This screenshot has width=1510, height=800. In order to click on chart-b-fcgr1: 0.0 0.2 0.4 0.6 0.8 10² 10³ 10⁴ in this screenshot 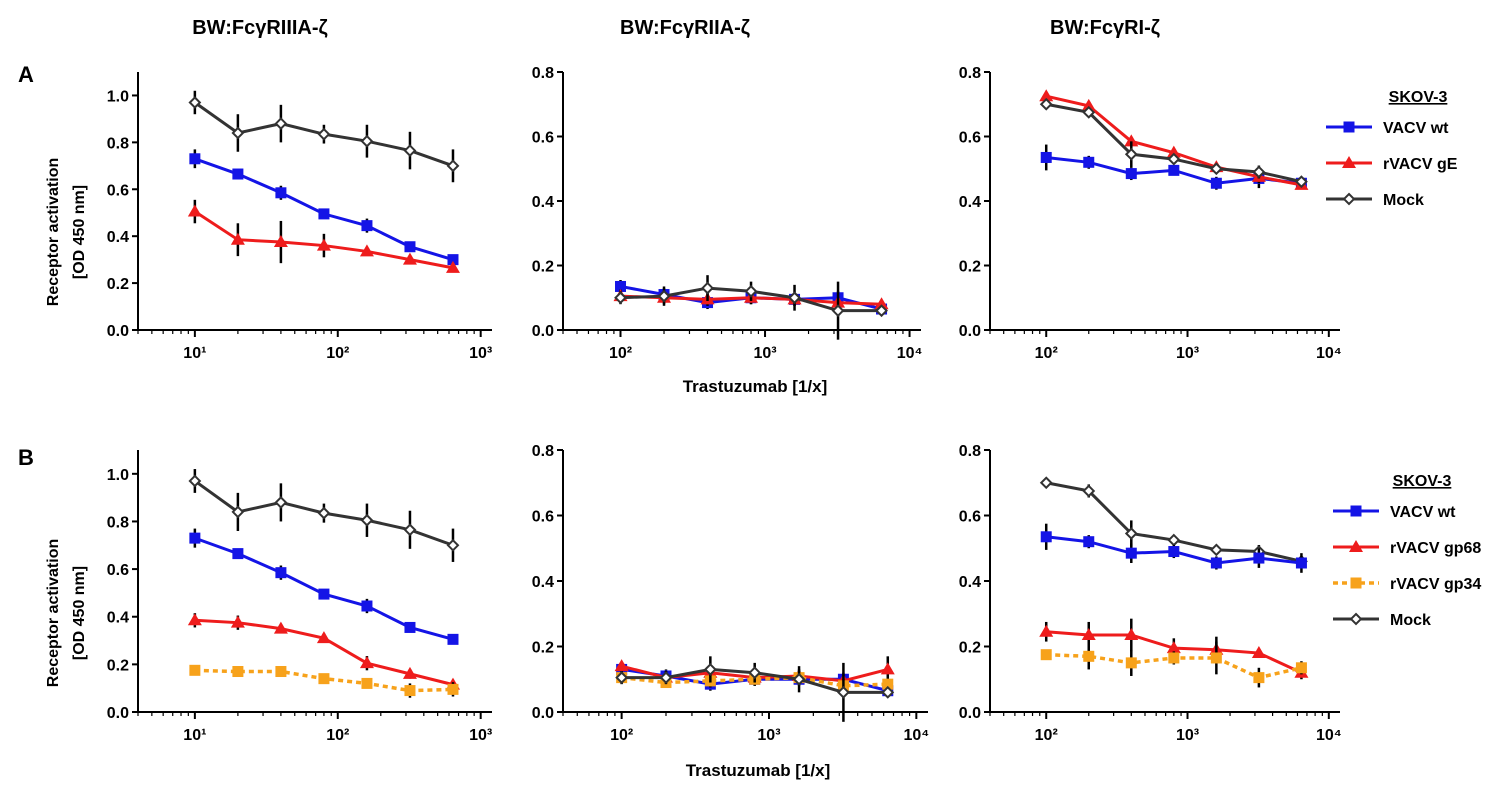, I will do `click(1150, 593)`.